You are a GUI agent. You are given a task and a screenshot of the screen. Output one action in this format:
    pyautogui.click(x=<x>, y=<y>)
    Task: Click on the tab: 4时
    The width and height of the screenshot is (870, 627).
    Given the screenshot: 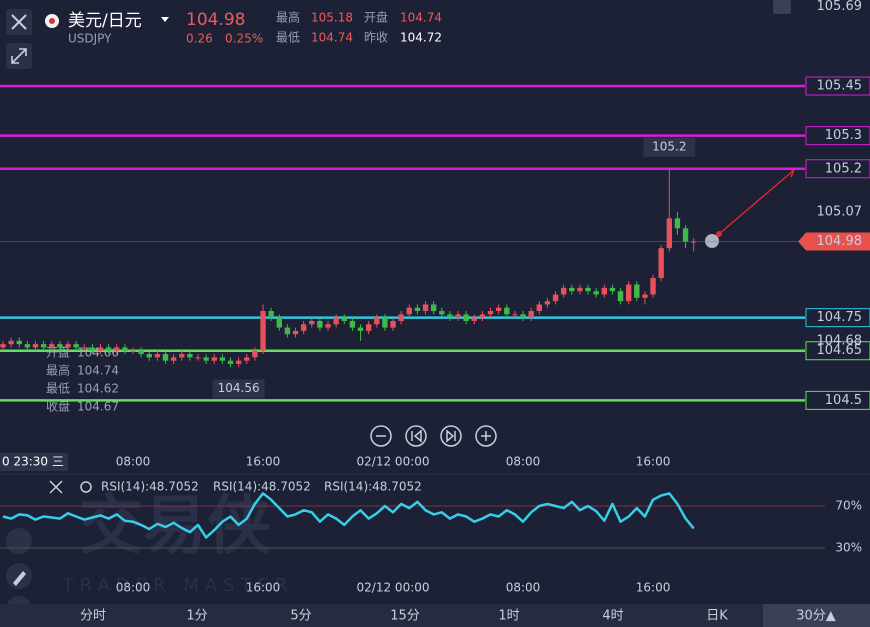 What is the action you would take?
    pyautogui.click(x=612, y=616)
    